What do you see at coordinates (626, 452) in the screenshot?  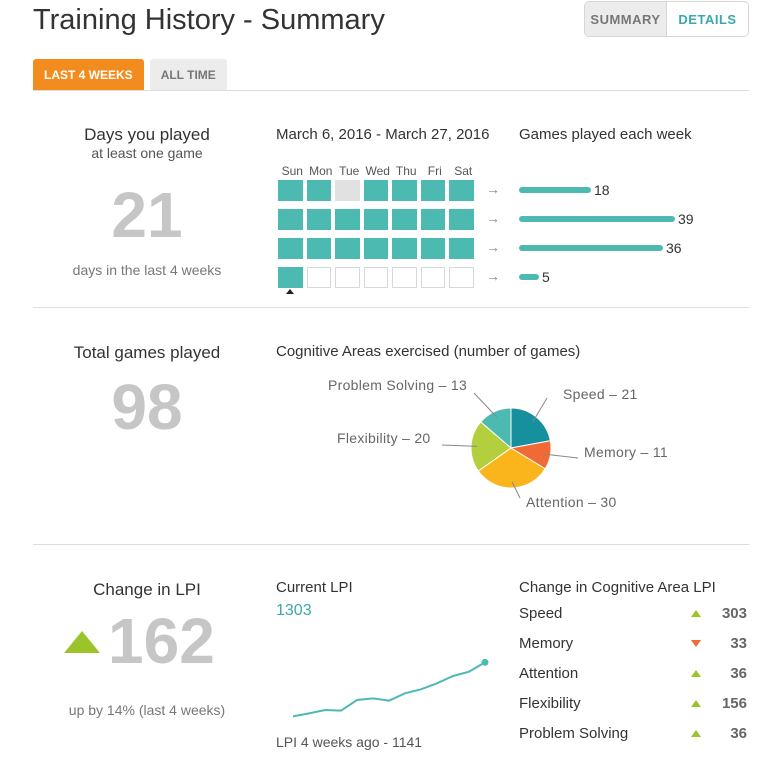 I see `pie-label-memory: Memory – 11` at bounding box center [626, 452].